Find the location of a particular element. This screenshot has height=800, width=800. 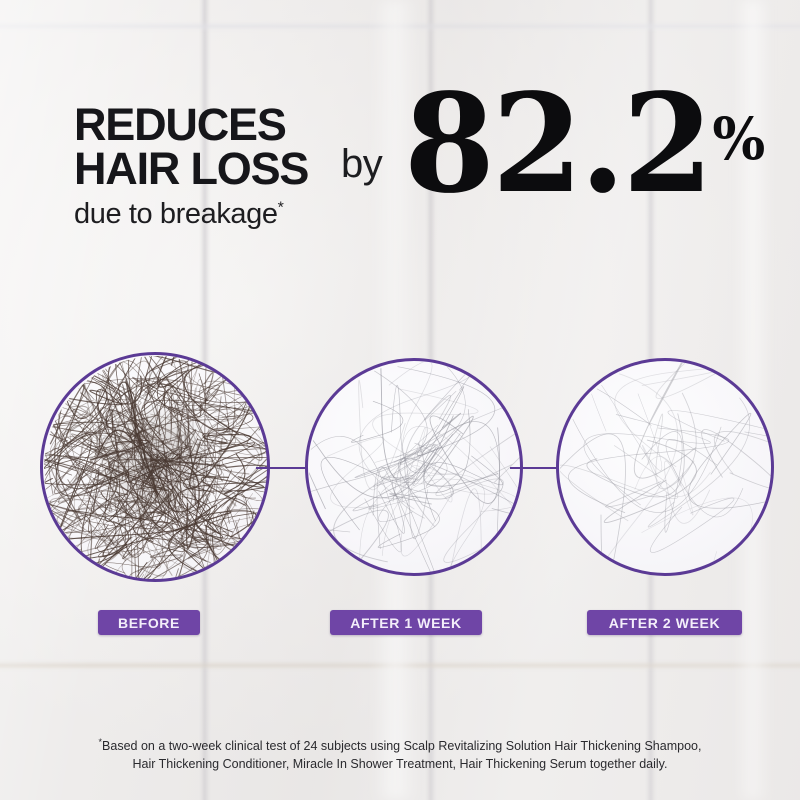

headline-line-1: REDUCES is located at coordinates (180, 124).